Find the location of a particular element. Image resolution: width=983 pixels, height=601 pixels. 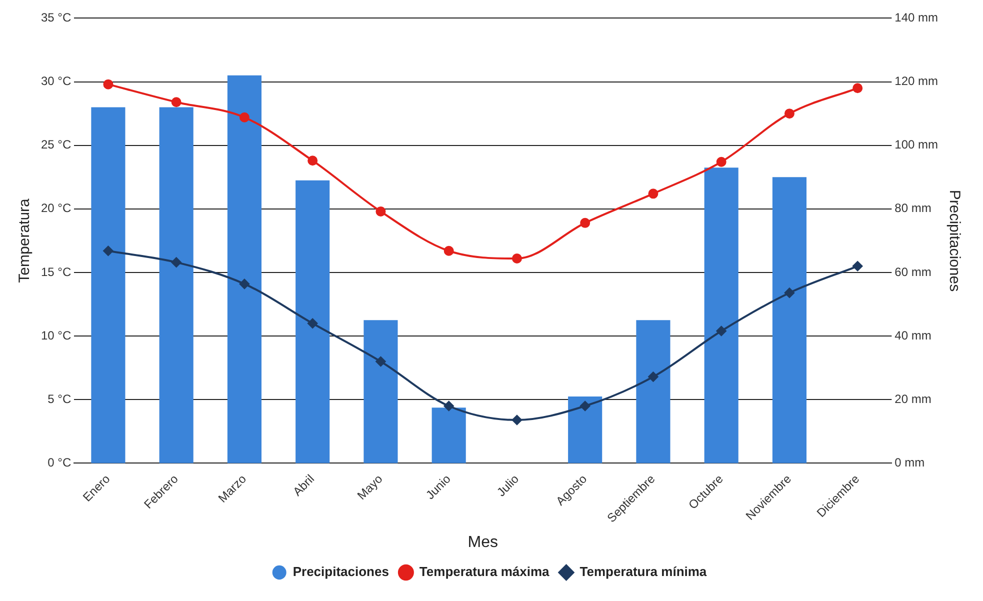

legend-label: Precipitaciones is located at coordinates (340, 572).